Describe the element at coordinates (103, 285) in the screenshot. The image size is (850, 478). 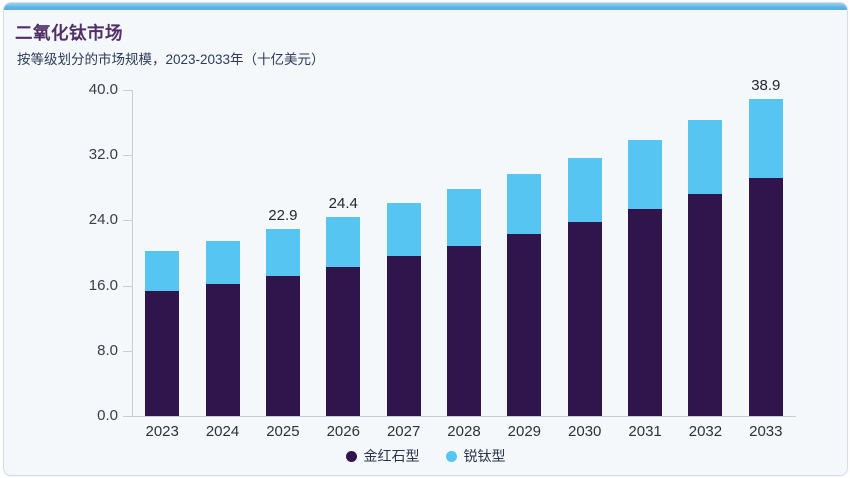
I see `y-tick-label: 16.0` at that location.